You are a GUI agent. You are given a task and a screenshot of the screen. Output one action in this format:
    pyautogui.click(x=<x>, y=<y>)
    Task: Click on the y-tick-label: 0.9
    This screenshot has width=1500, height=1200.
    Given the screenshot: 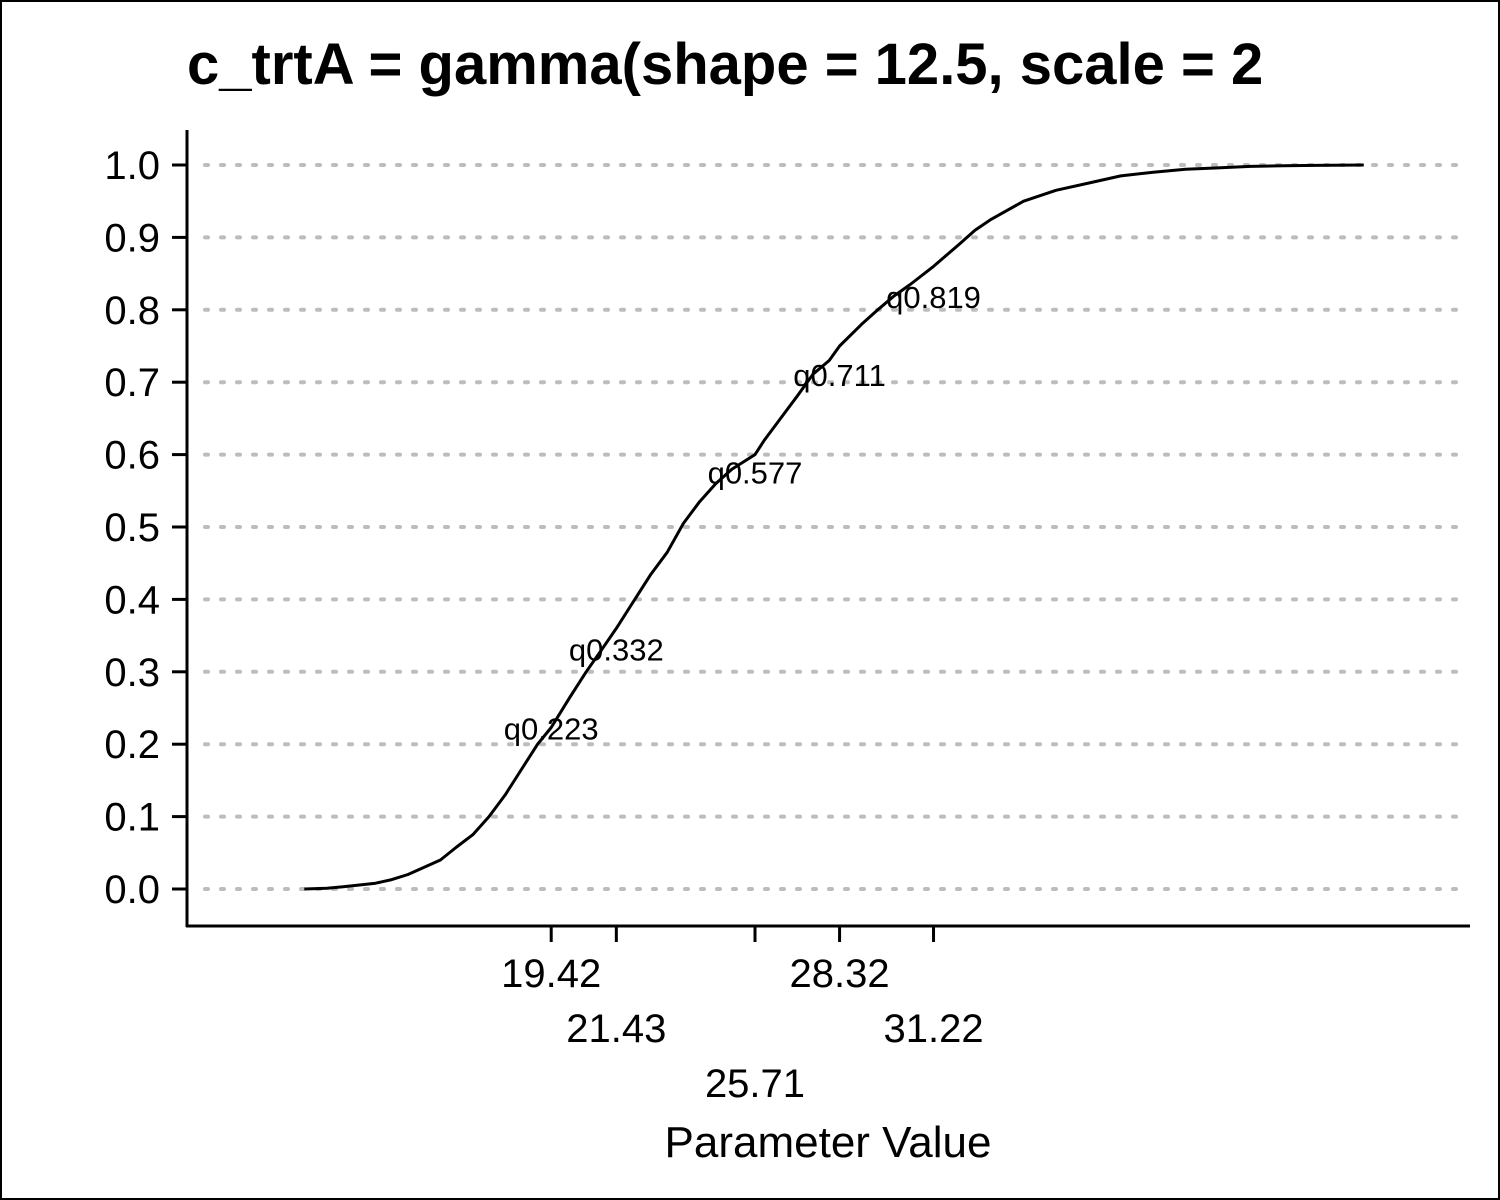 What is the action you would take?
    pyautogui.click(x=132, y=238)
    